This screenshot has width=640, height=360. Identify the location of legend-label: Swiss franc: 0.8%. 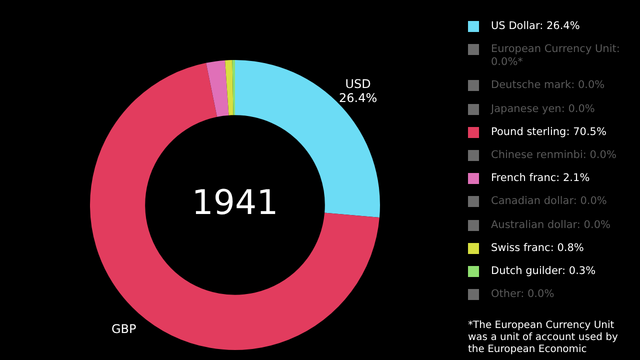
(537, 248).